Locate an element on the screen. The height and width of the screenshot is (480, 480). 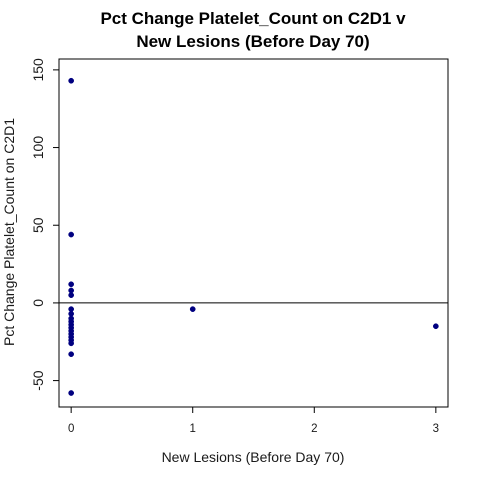
x-tick-label: 2 is located at coordinates (314, 429).